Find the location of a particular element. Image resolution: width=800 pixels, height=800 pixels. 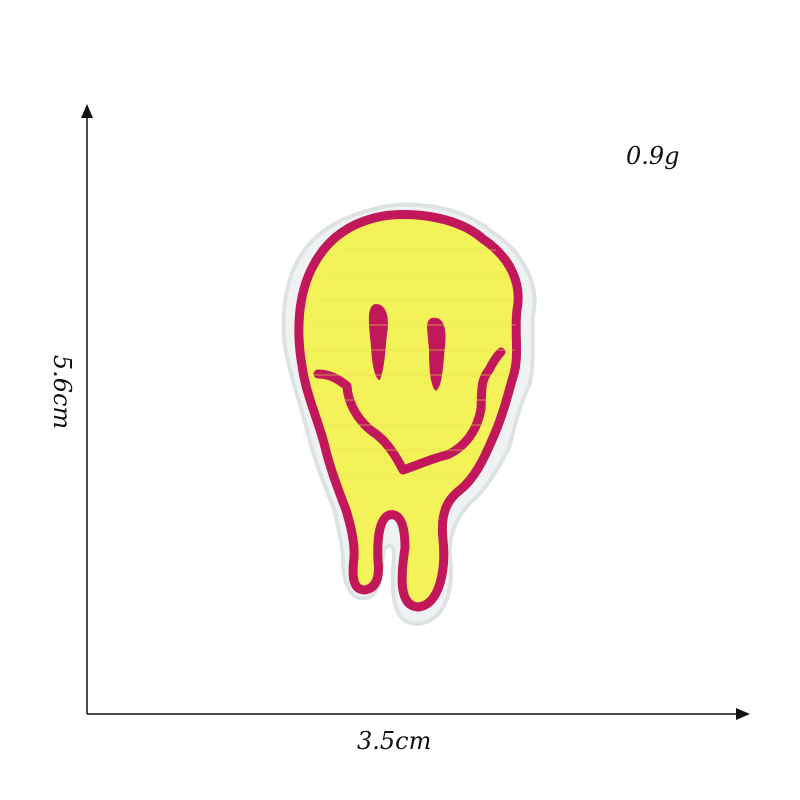

right-eye-icon is located at coordinates (436, 354).